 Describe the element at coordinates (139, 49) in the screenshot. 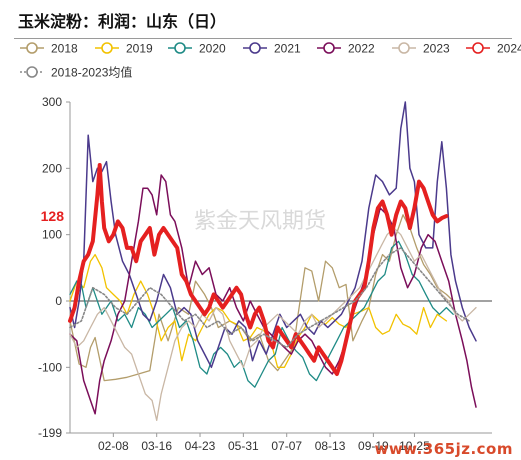

I see `legend-label: 2019` at that location.